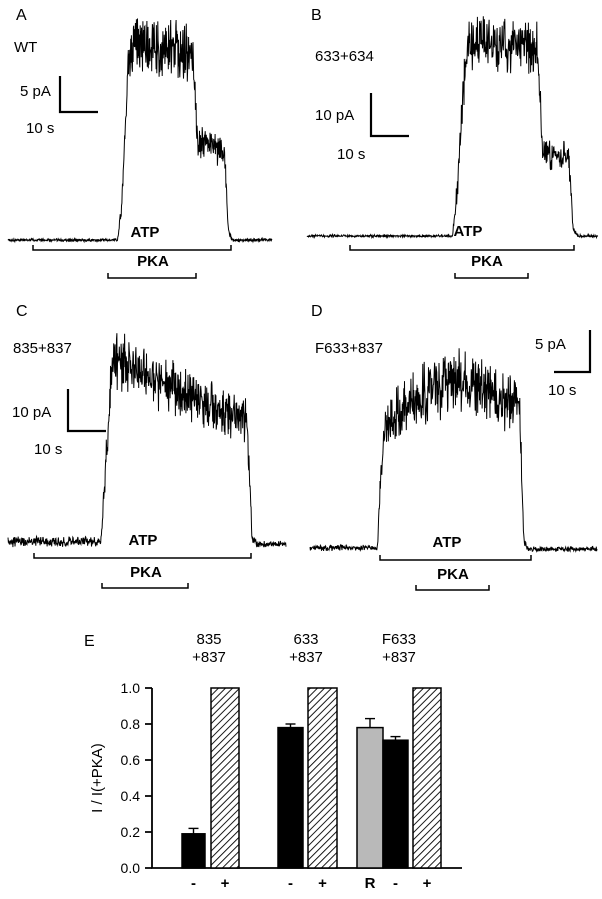  What do you see at coordinates (349, 348) in the screenshot?
I see `condition-label: F633+837` at bounding box center [349, 348].